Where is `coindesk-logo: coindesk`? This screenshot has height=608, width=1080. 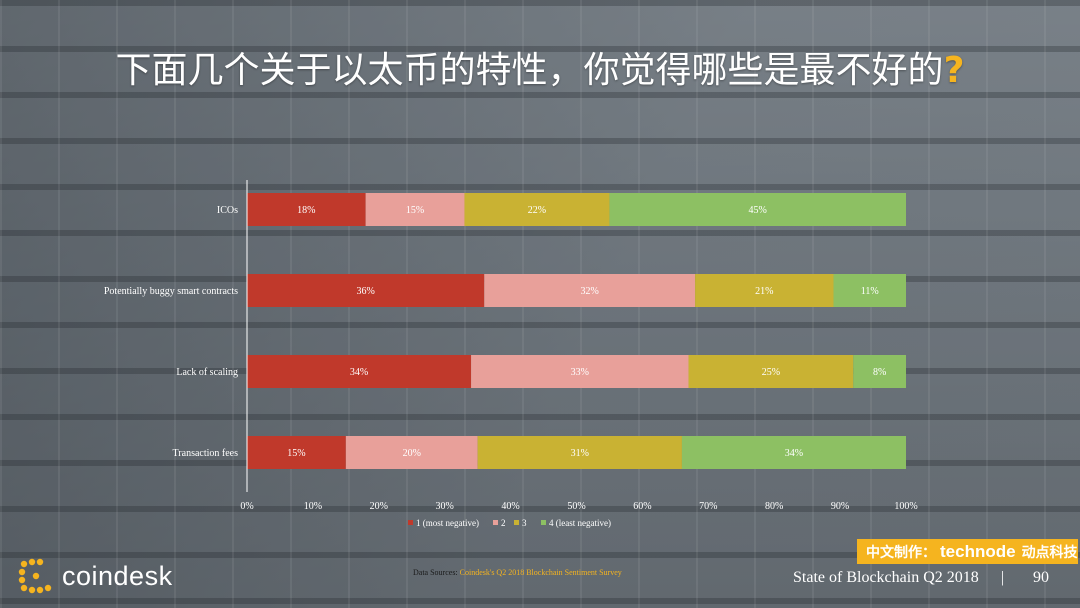
coindesk-logo: coindesk is located at coordinates (95, 576).